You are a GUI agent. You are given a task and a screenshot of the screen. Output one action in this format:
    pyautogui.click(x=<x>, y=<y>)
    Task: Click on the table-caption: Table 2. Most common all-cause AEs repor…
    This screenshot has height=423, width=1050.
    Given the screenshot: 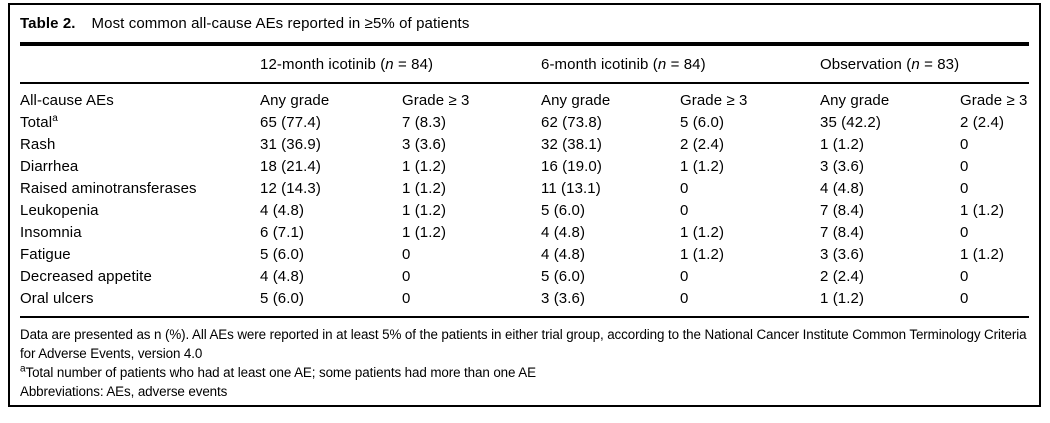 What is the action you would take?
    pyautogui.click(x=524, y=23)
    